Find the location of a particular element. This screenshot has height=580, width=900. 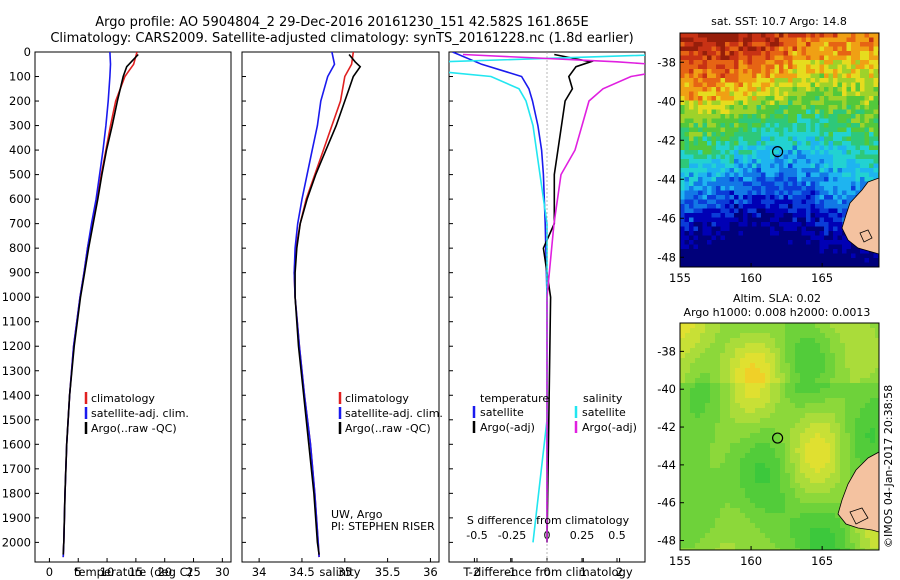

sst-map-frame is located at coordinates (779, 150).